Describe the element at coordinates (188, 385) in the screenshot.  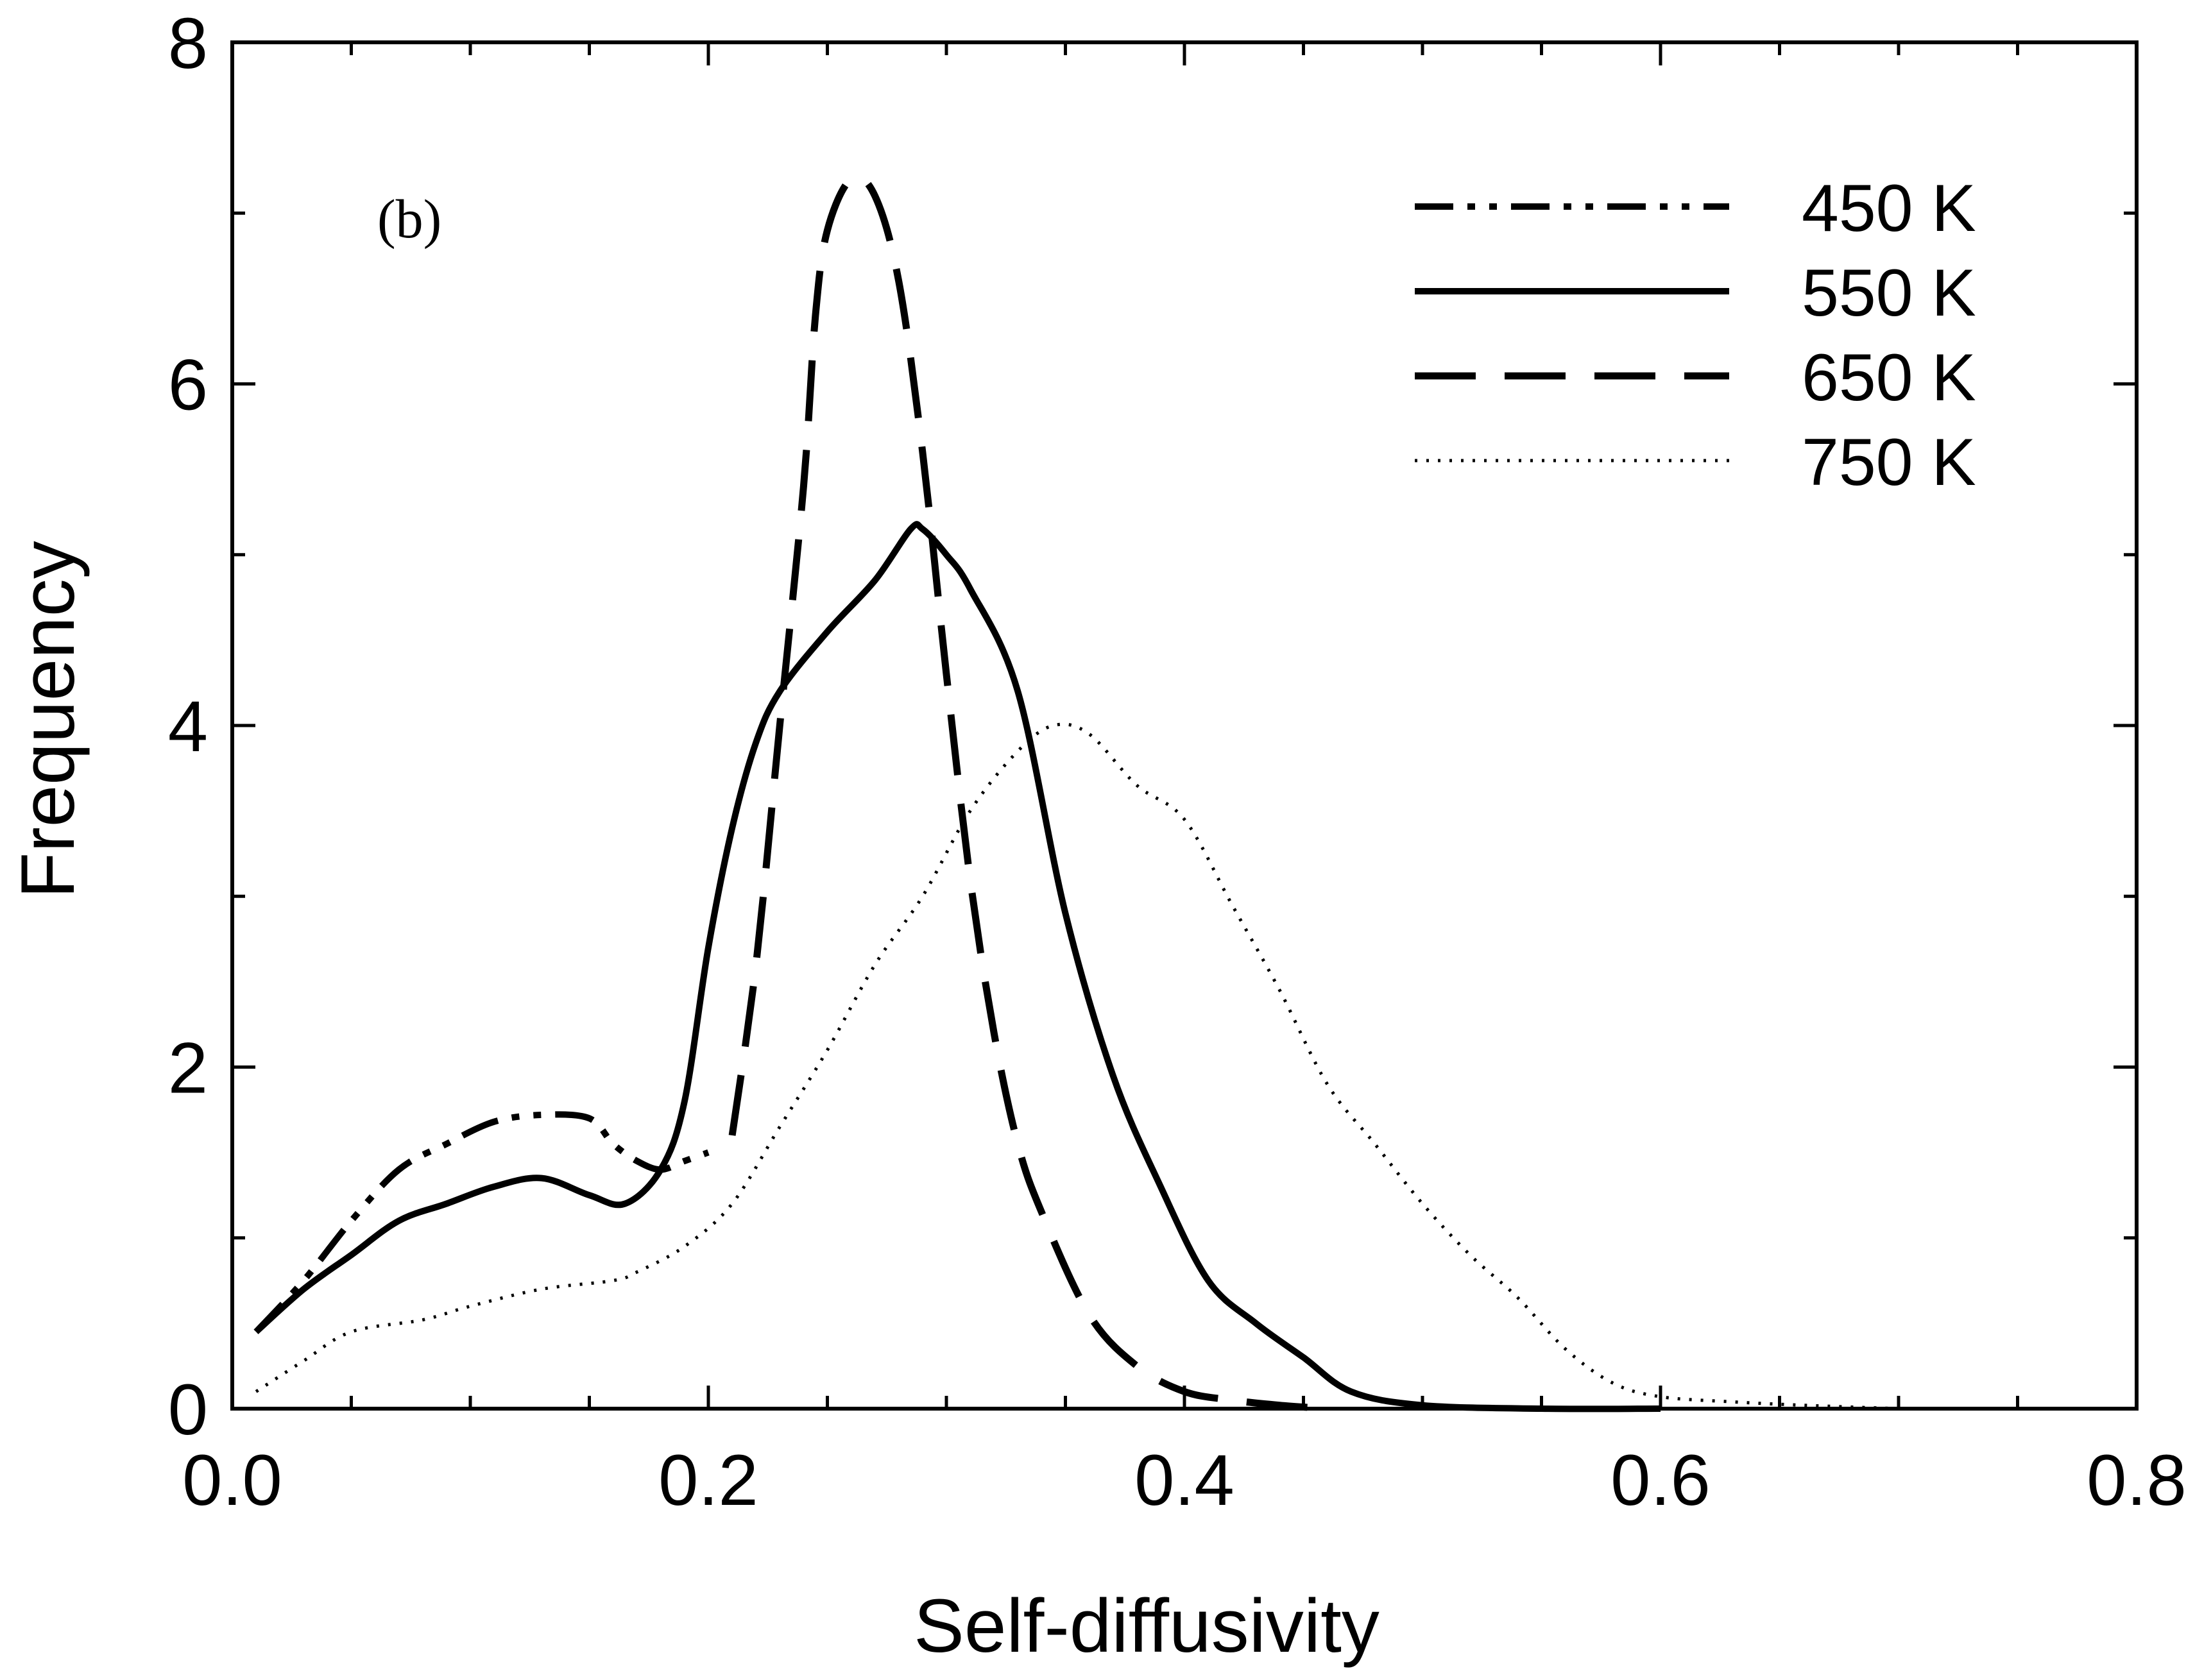
I see `y-tick-label: 6` at that location.